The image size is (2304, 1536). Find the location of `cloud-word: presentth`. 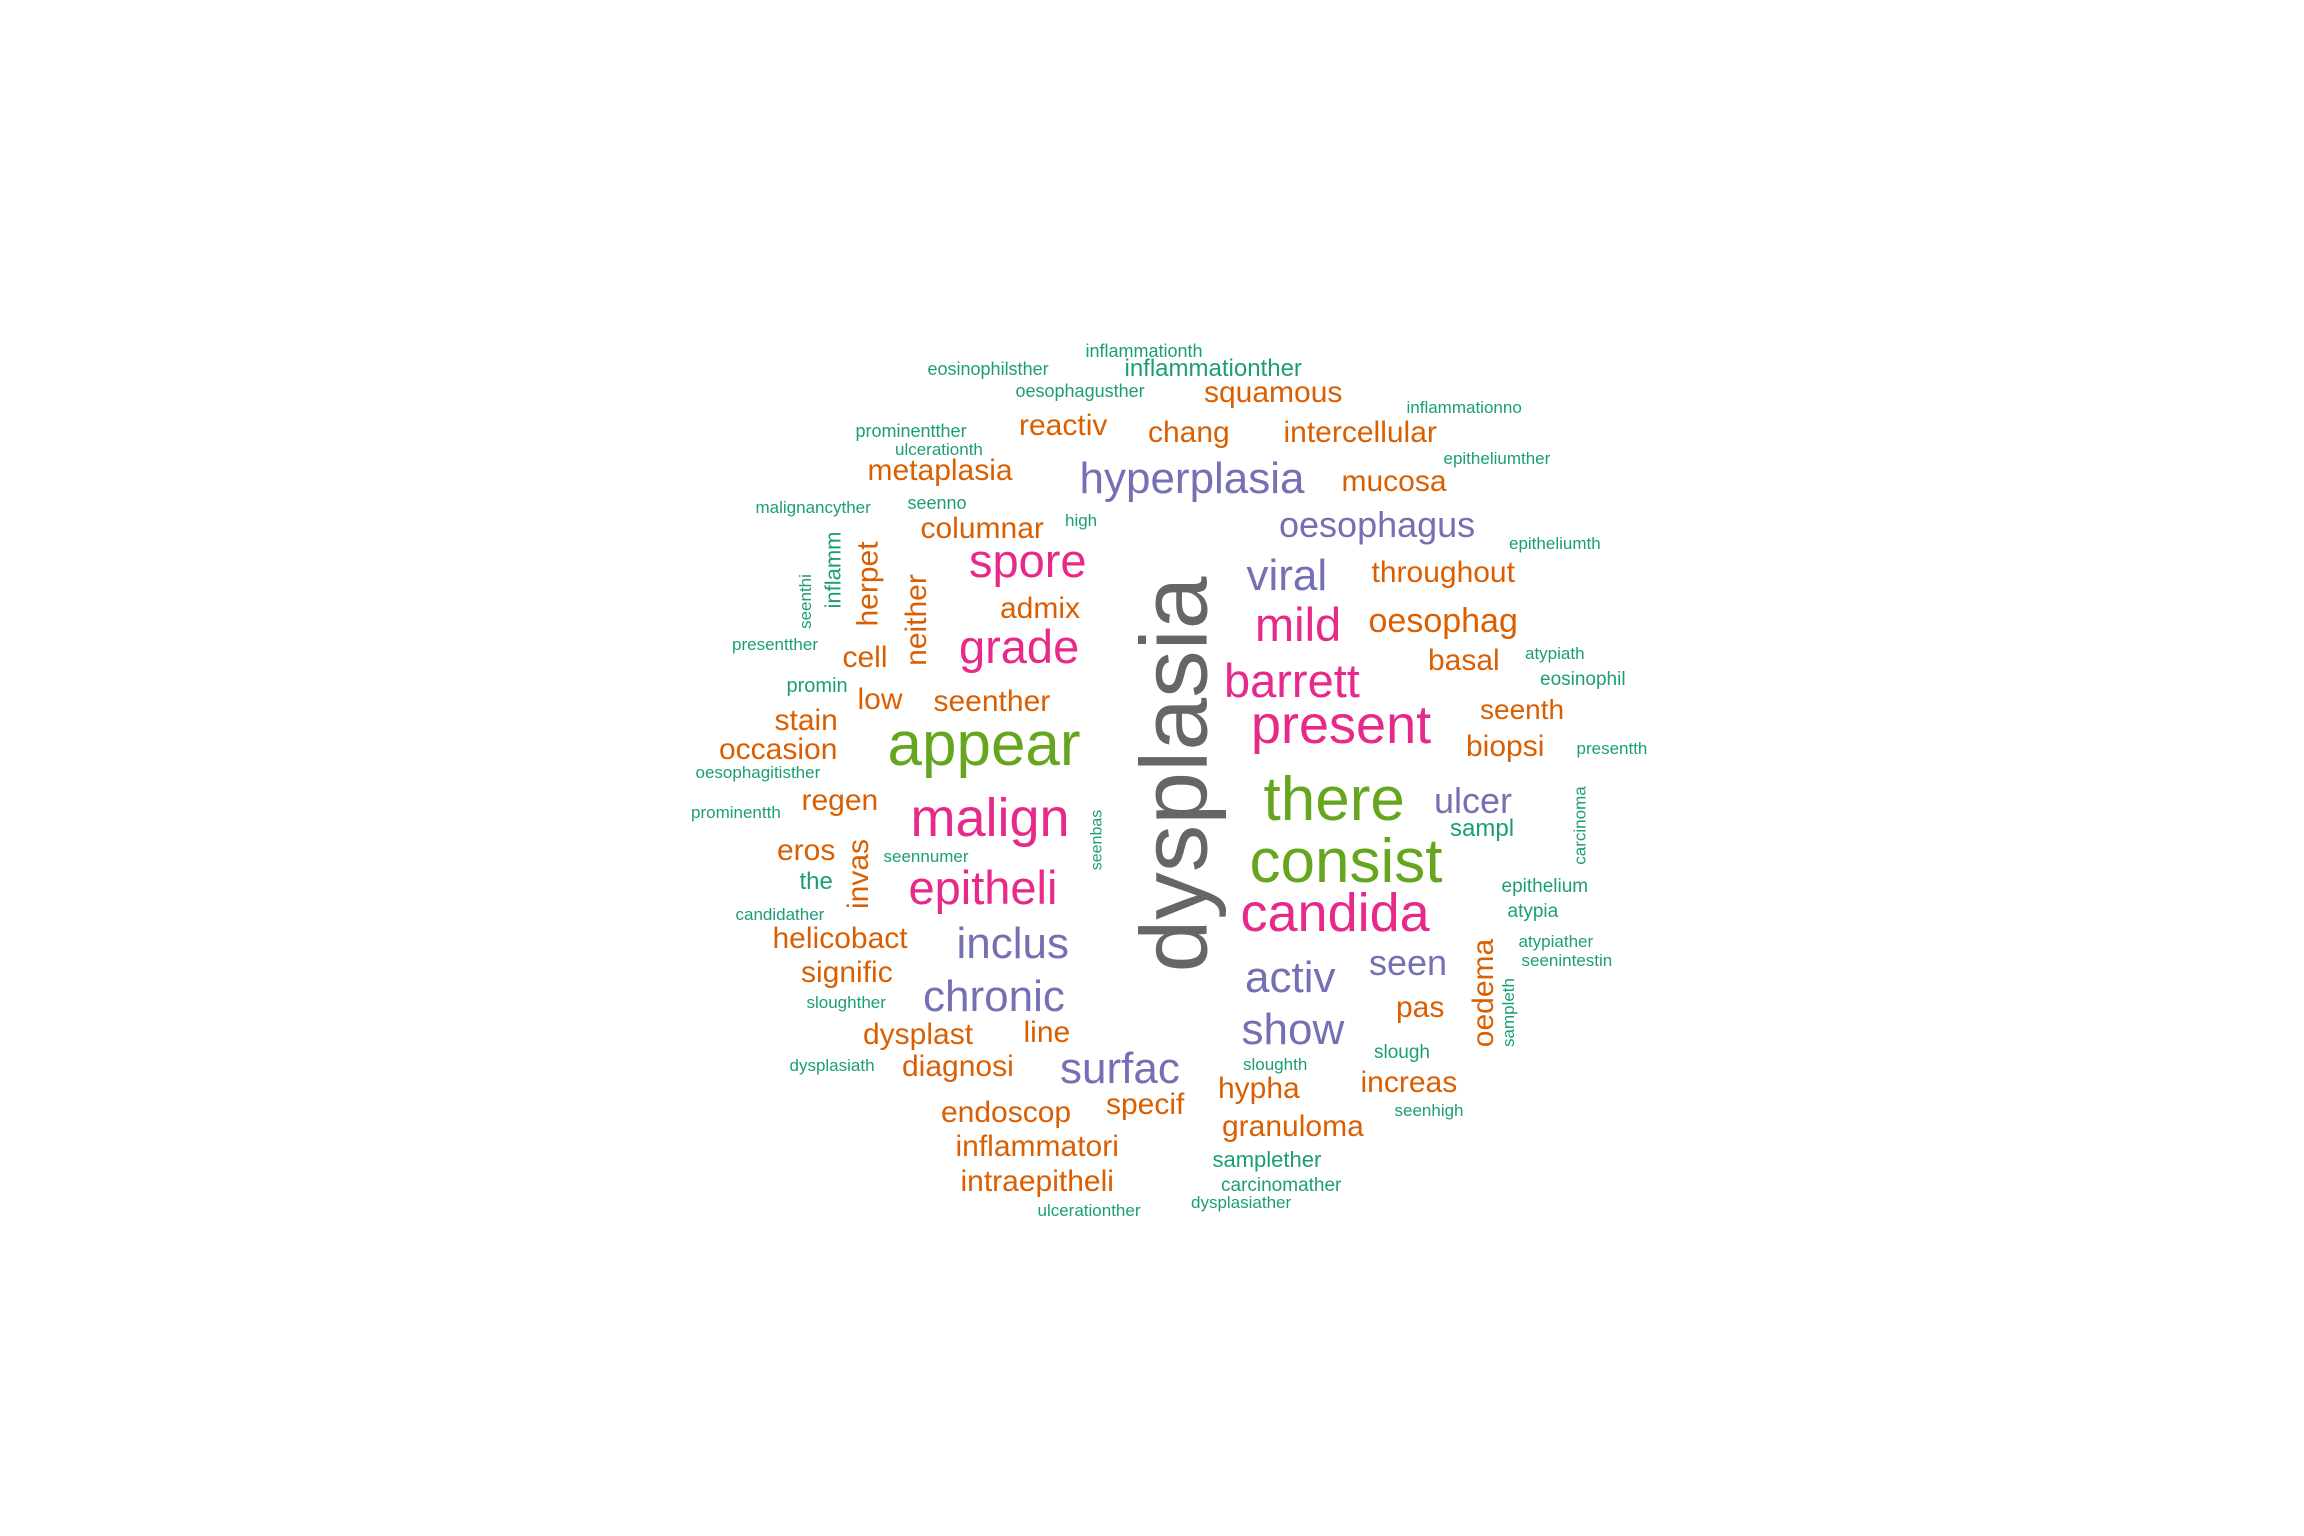

cloud-word: presentth is located at coordinates (1612, 748).